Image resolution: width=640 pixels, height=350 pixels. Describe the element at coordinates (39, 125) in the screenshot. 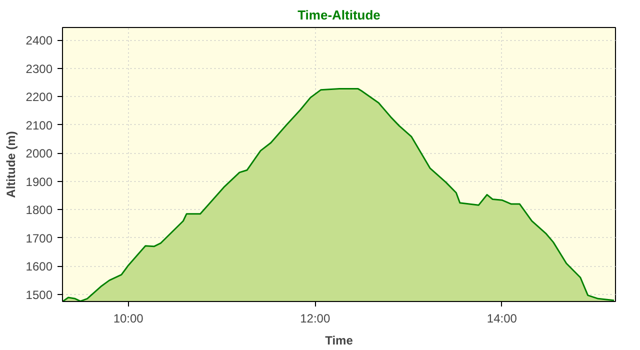

I see `y-tick-label: 2100` at that location.